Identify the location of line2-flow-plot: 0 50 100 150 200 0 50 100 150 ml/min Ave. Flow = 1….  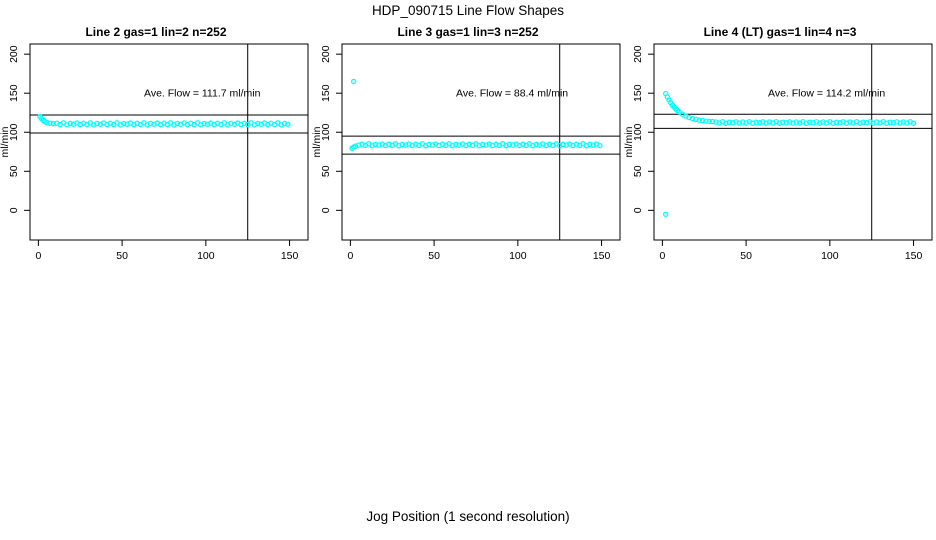
(154, 152).